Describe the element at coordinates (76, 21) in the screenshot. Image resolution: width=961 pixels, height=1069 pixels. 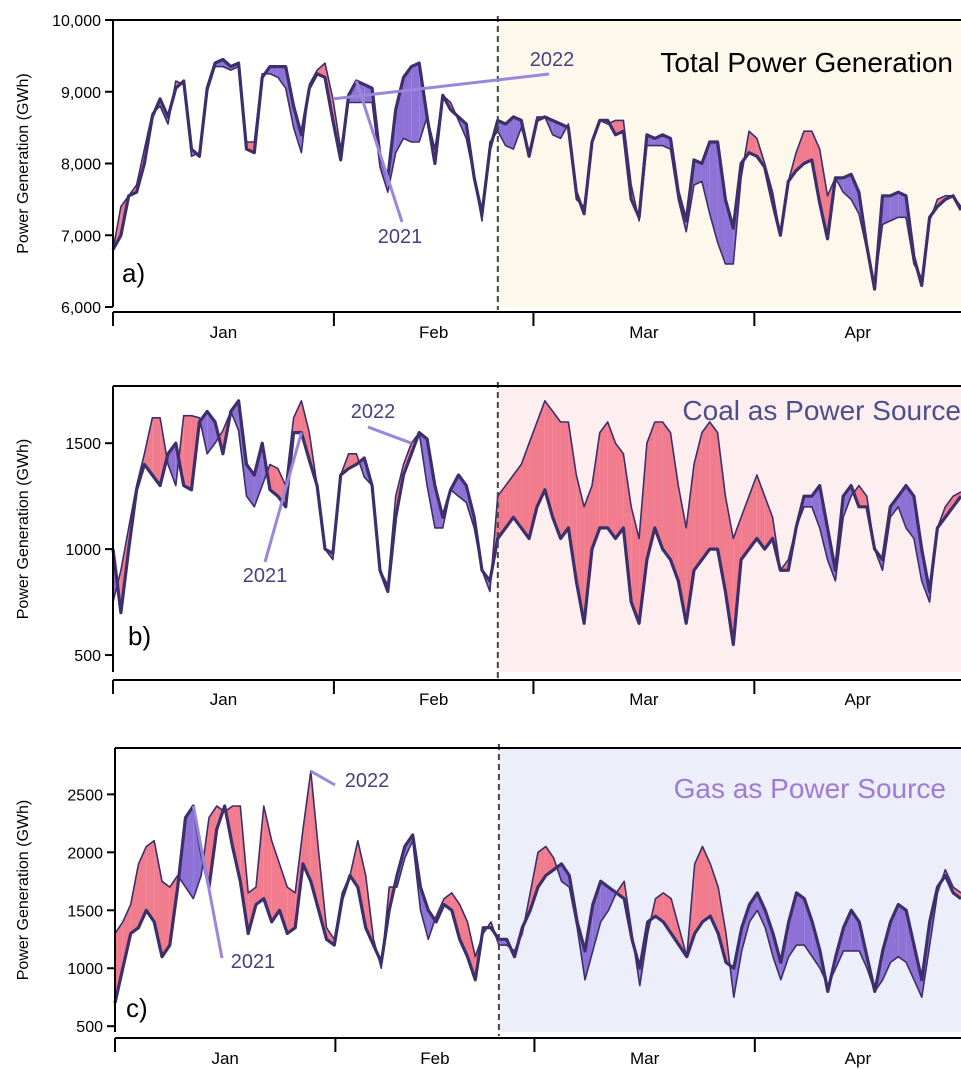
I see `y-tick-label: 10,000` at that location.